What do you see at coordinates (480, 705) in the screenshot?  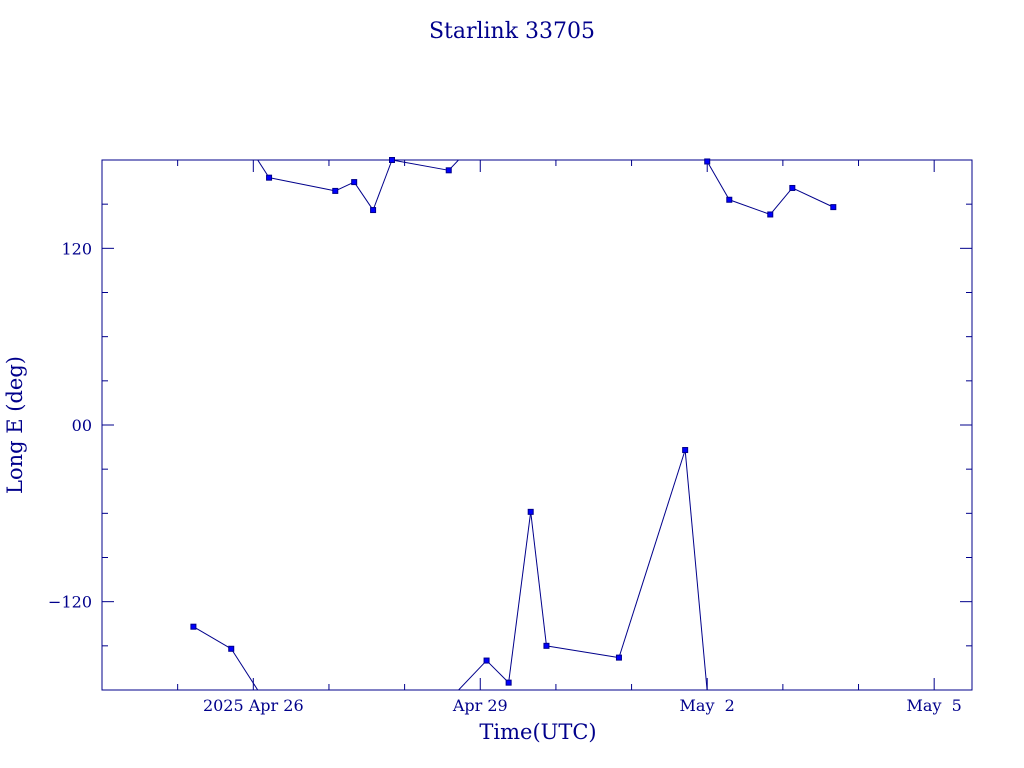 I see `x-tick-label: Apr 29` at bounding box center [480, 705].